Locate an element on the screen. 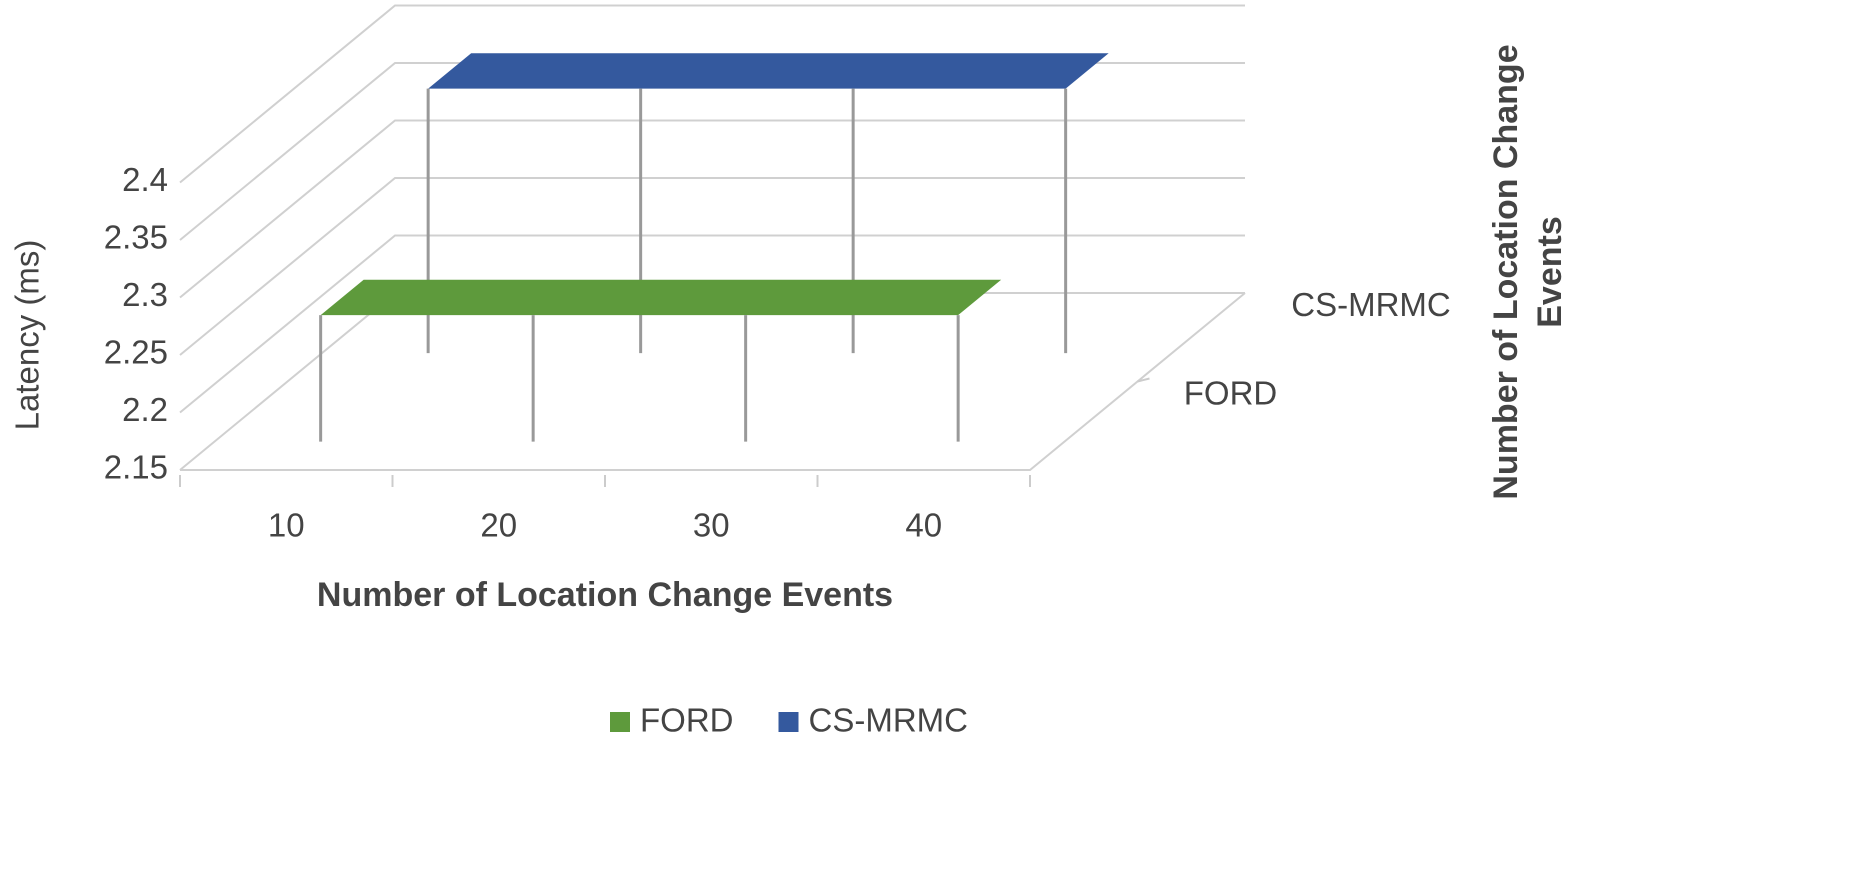 Image resolution: width=1875 pixels, height=887 pixels. y-axis-title: Latency (ms) is located at coordinates (27, 335).